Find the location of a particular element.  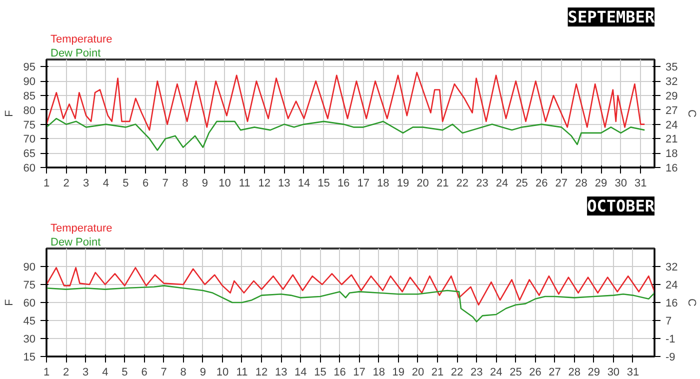

y2-tick-label: 21 is located at coordinates (672, 140).